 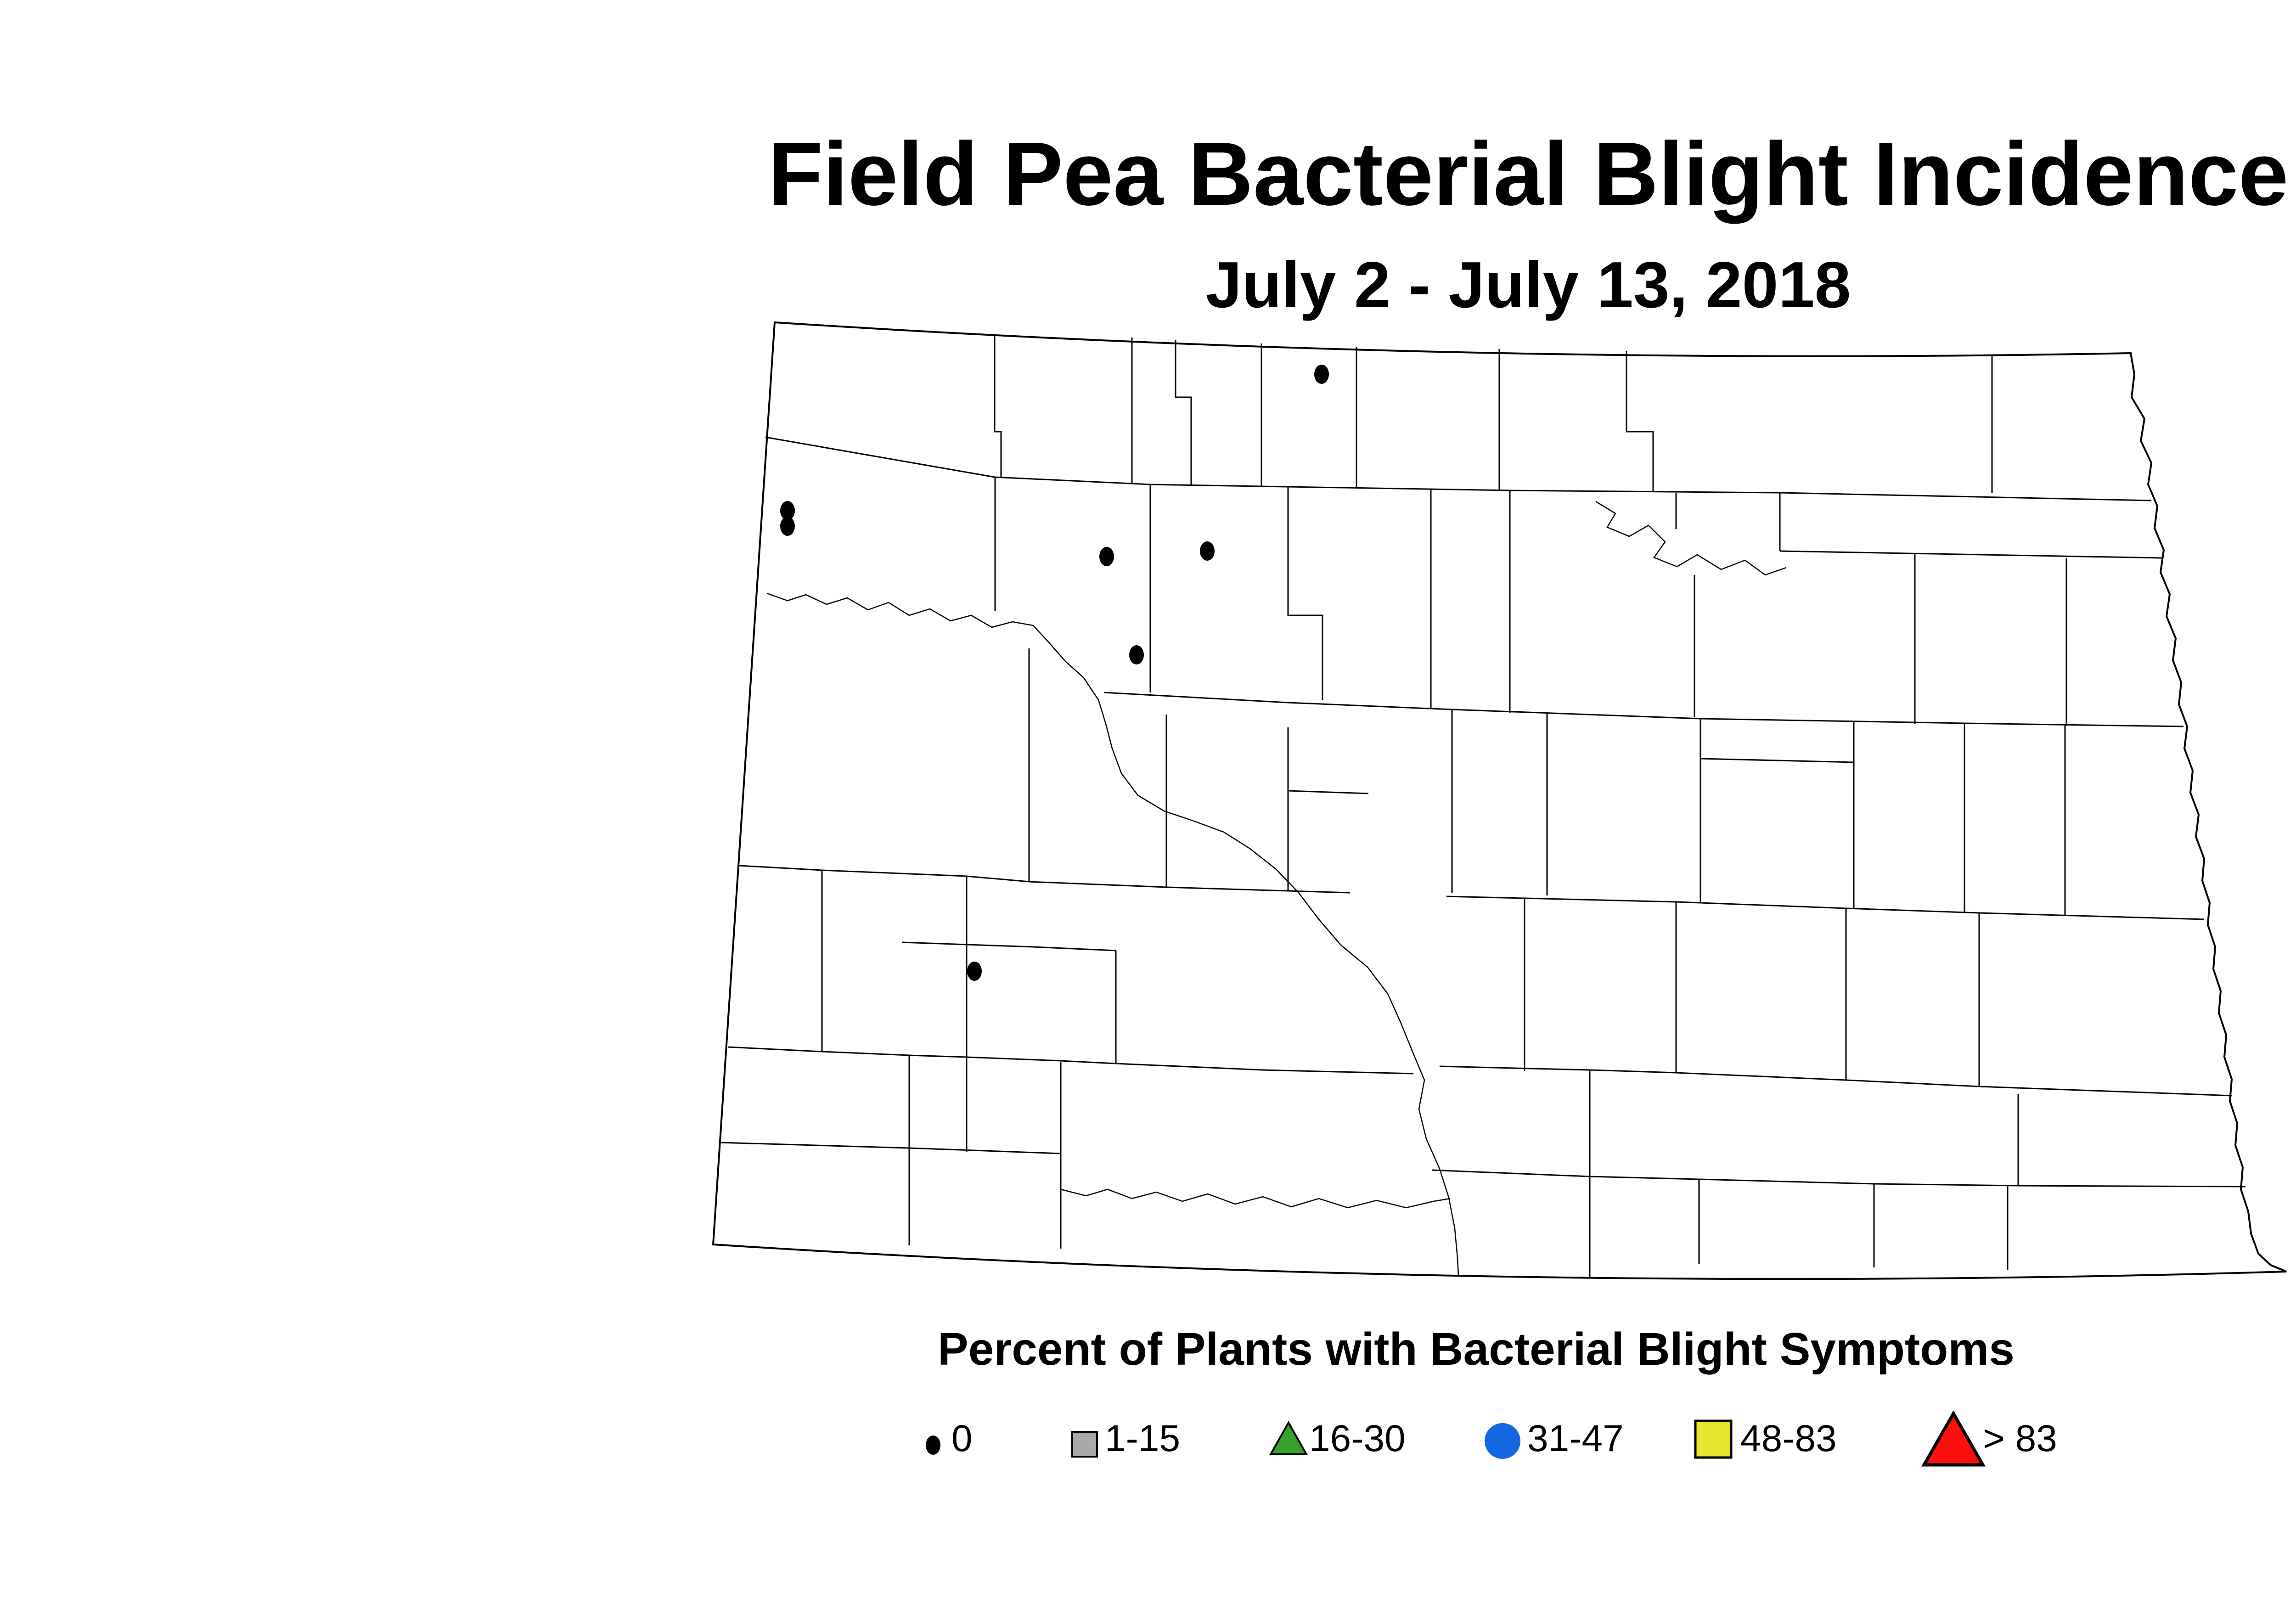 I want to click on legend-black-dot-icon, so click(x=933, y=1445).